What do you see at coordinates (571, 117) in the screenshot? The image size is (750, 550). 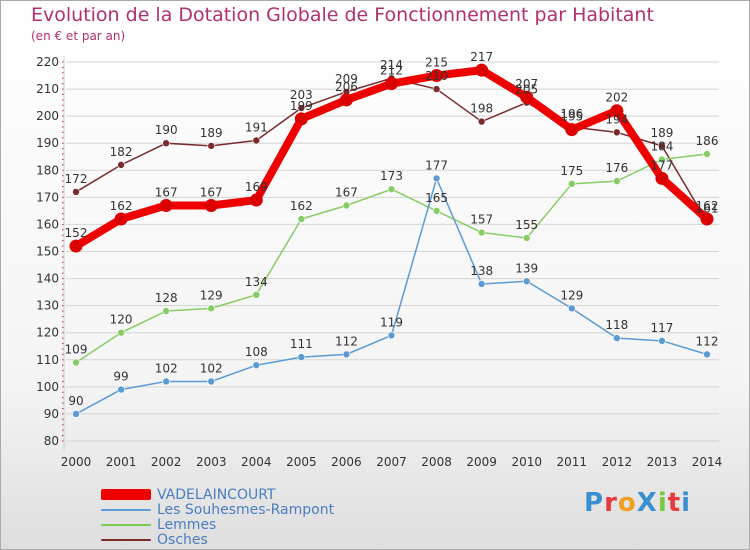 I see `data-label: 195` at bounding box center [571, 117].